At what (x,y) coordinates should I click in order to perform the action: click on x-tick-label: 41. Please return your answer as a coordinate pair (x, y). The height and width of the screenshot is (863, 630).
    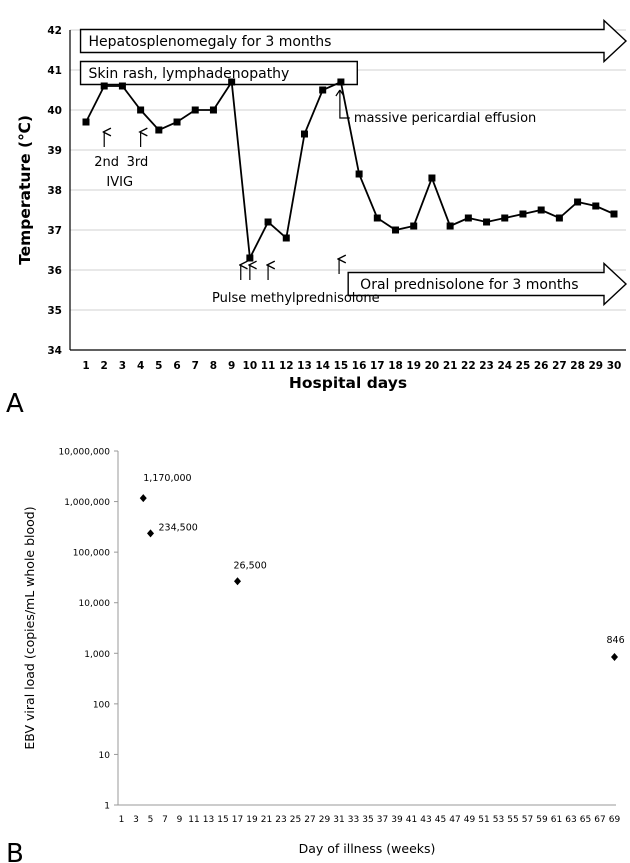
    Looking at the image, I should click on (411, 820).